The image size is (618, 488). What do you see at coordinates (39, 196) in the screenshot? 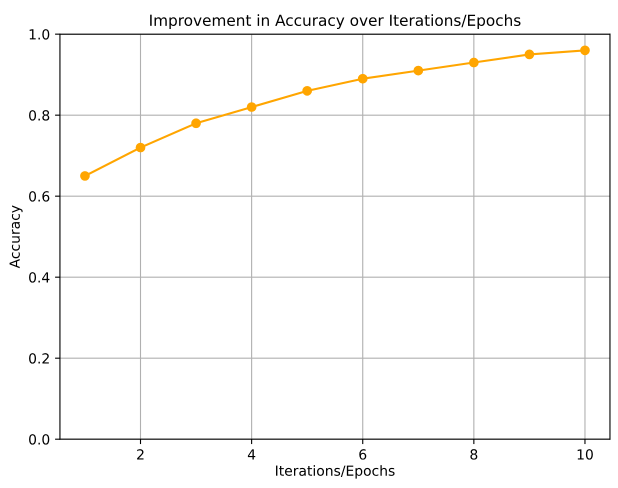
I see `y-tick-label: 0.6` at bounding box center [39, 196].